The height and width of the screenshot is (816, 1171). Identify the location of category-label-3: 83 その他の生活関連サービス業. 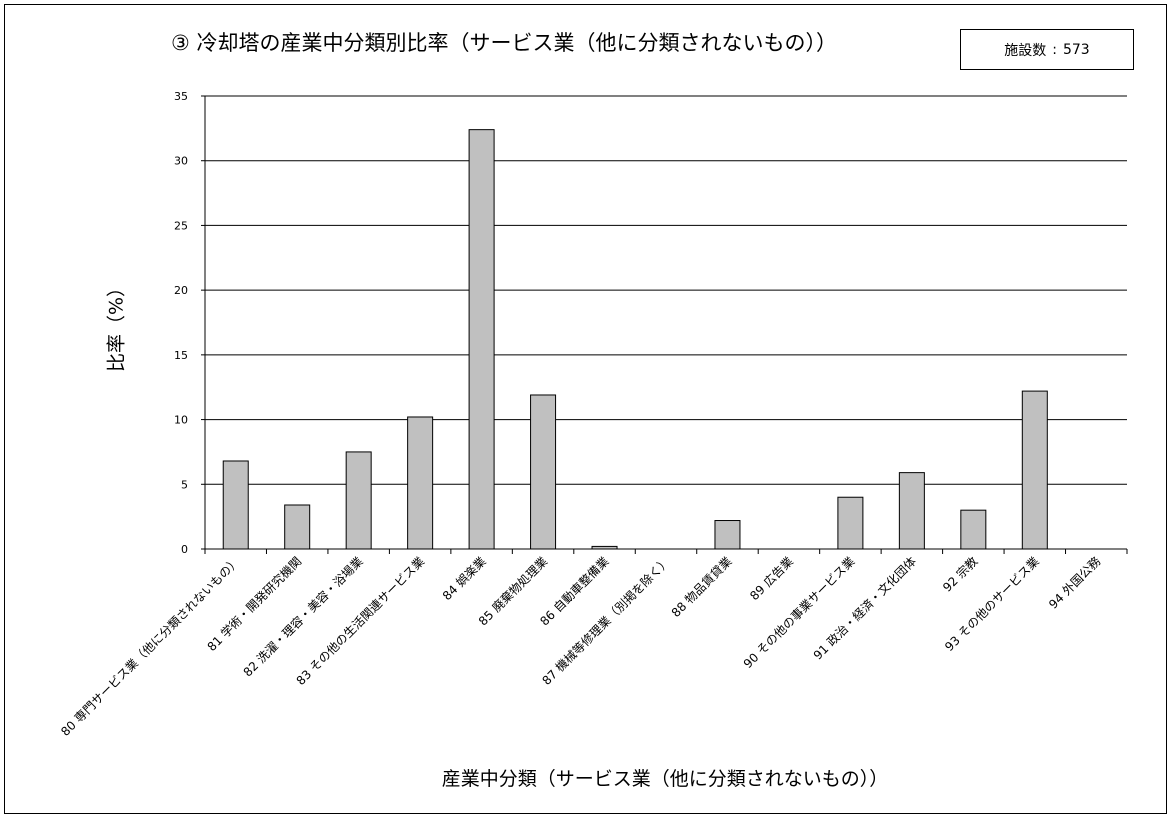
(361, 621).